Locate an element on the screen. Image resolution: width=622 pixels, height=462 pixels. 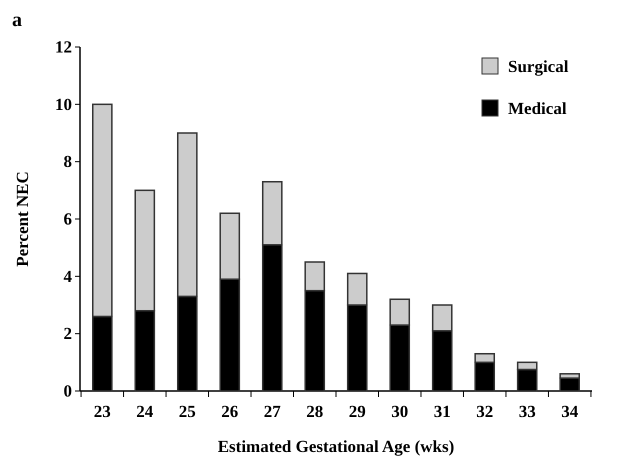
x-tick-label: 26 is located at coordinates (229, 412).